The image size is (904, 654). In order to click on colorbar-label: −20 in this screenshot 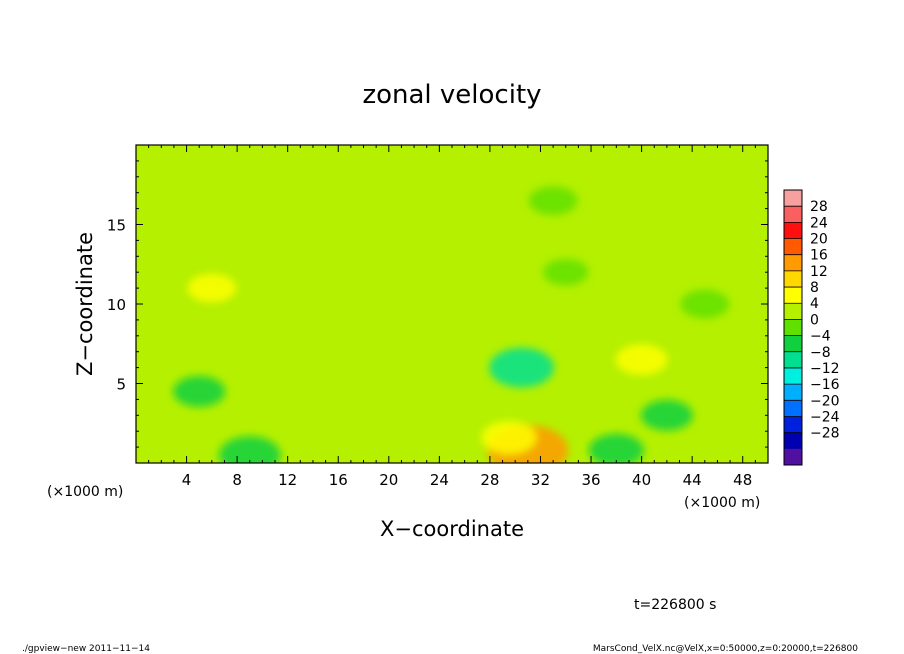, I will do `click(825, 401)`.